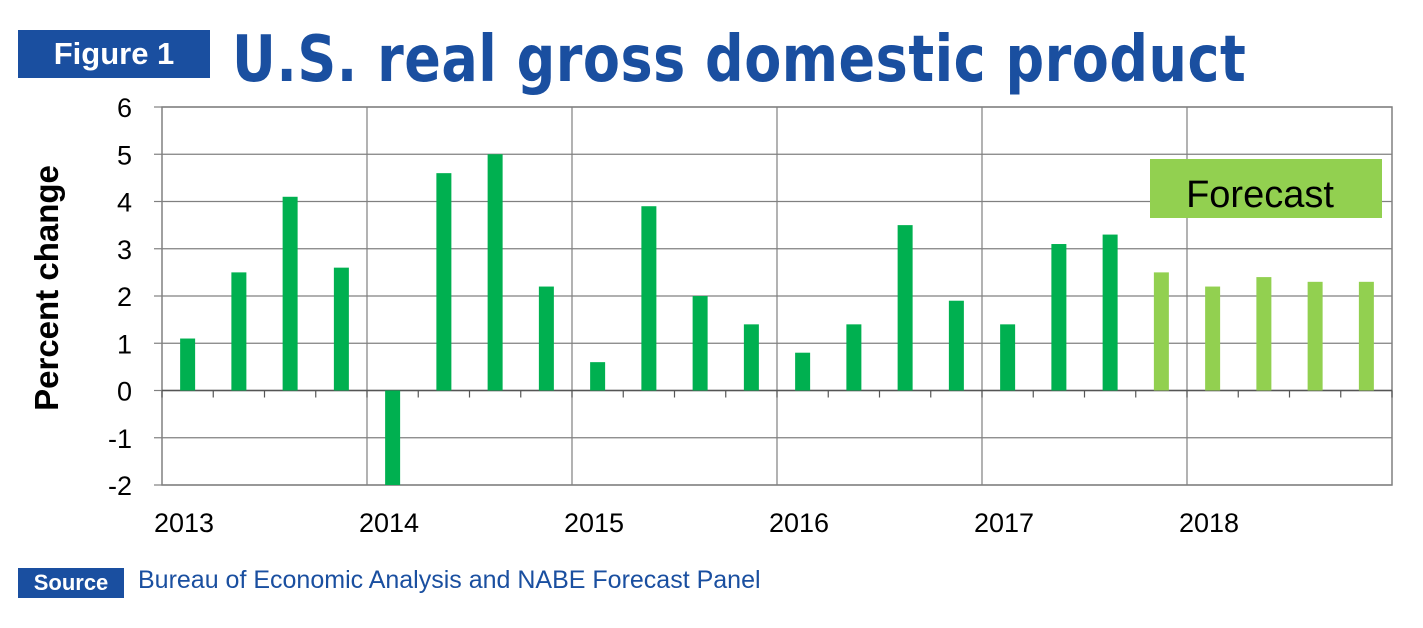  Describe the element at coordinates (1209, 523) in the screenshot. I see `x-tick-label: 2018` at that location.